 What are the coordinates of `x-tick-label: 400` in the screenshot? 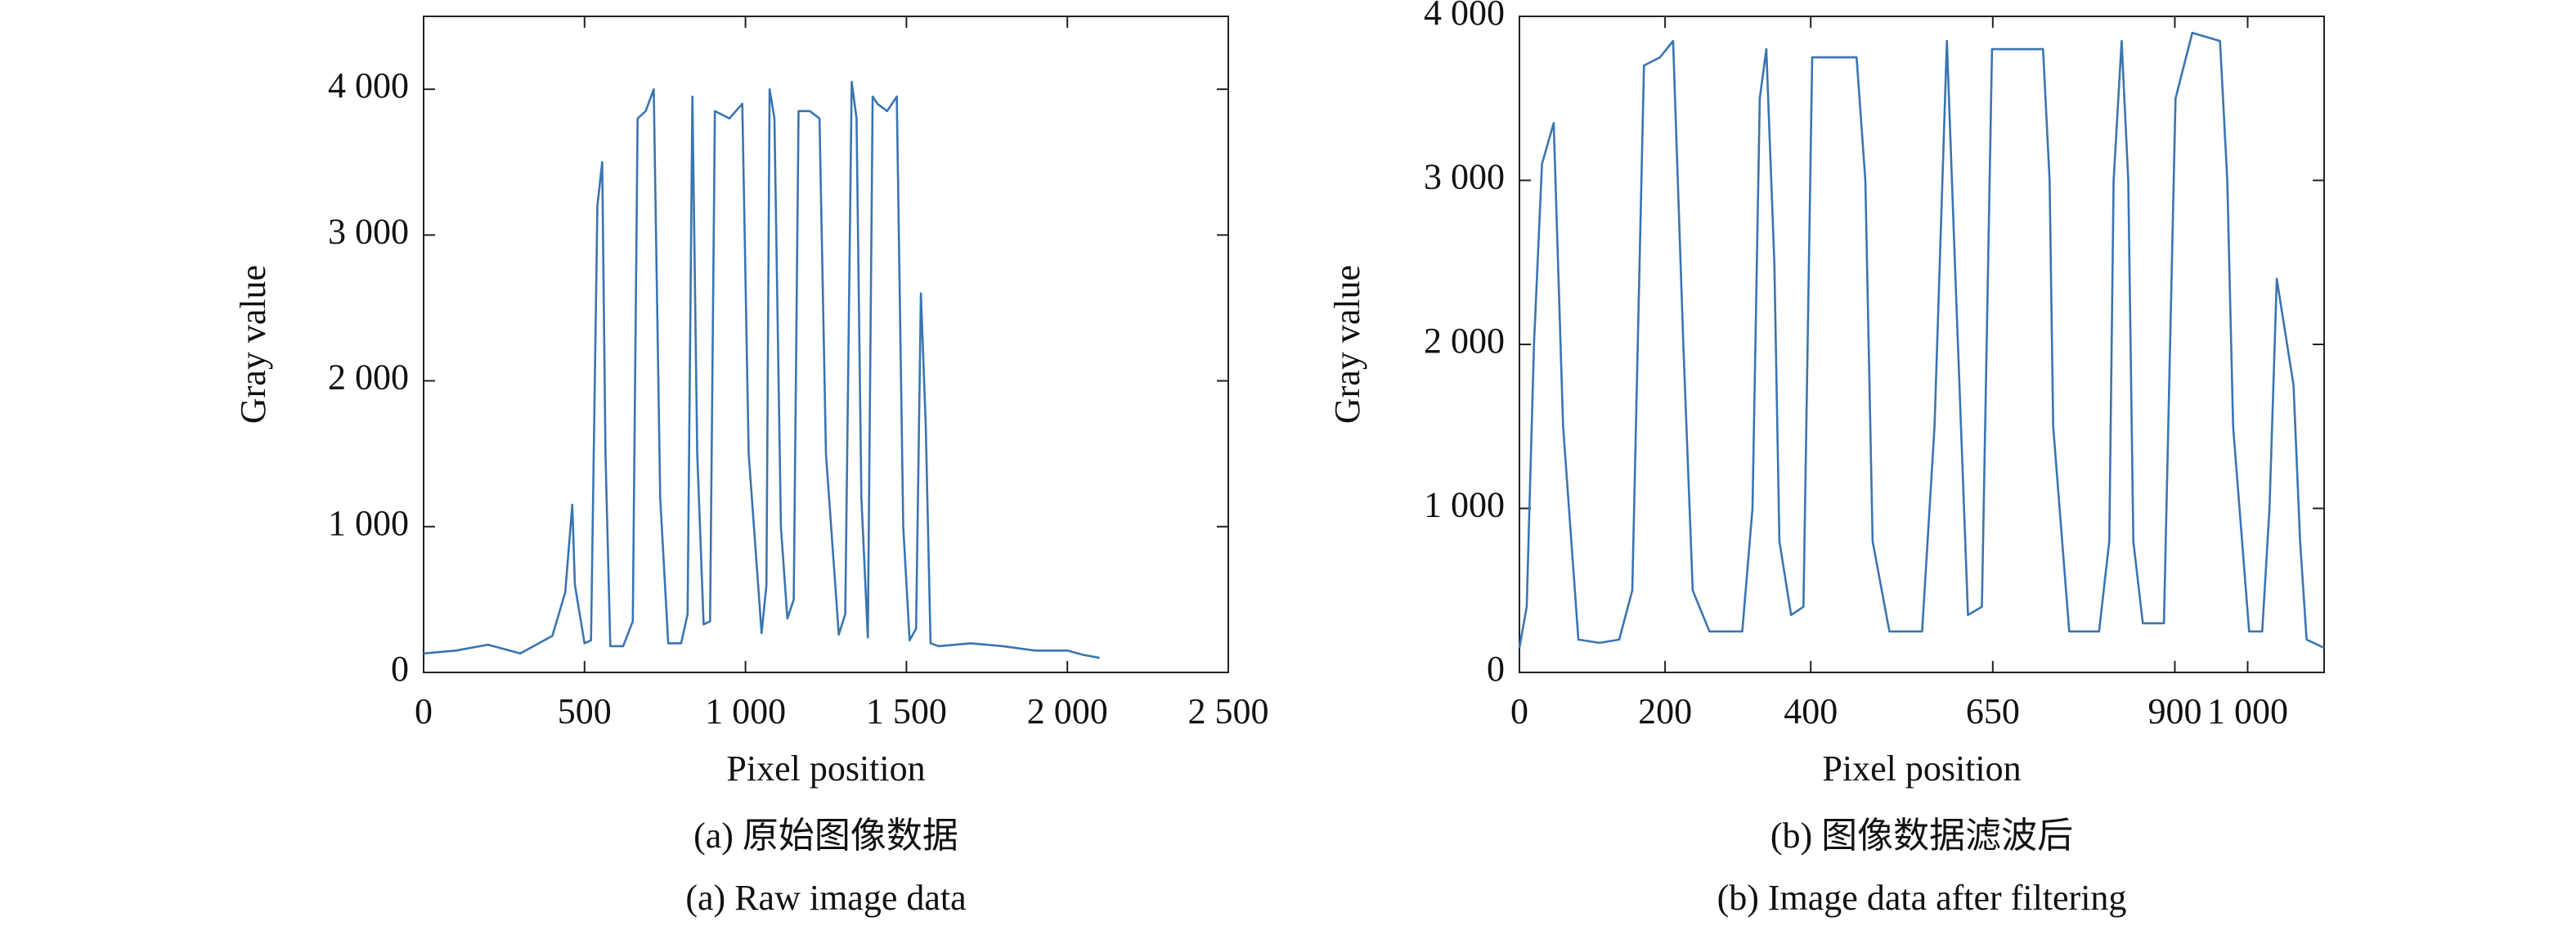 It's located at (1811, 711).